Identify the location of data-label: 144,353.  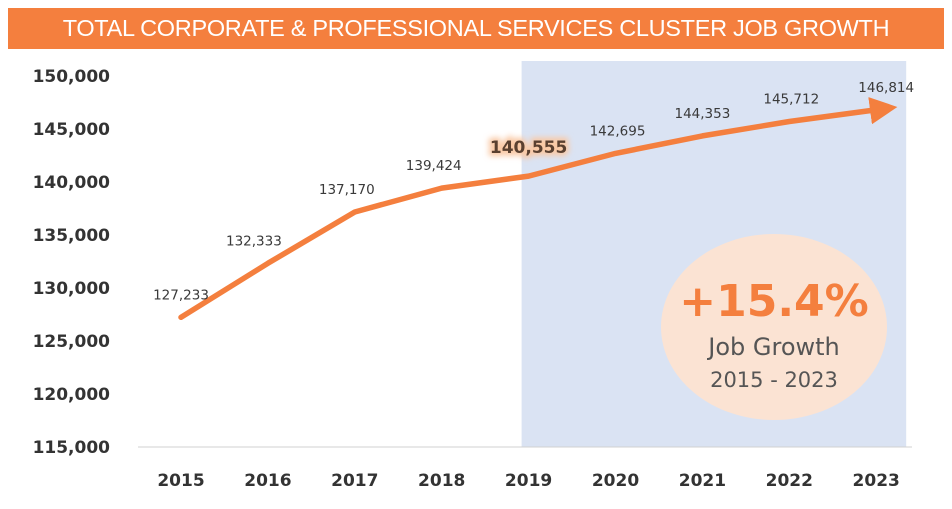
(702, 114).